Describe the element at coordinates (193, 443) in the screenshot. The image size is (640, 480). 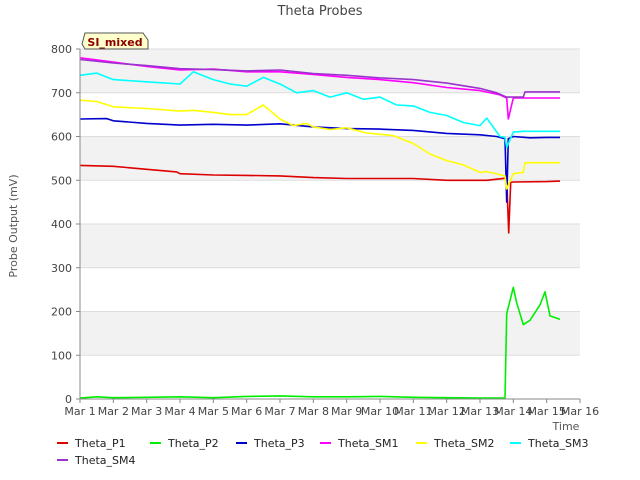
I see `legend-label: Theta_P2` at that location.